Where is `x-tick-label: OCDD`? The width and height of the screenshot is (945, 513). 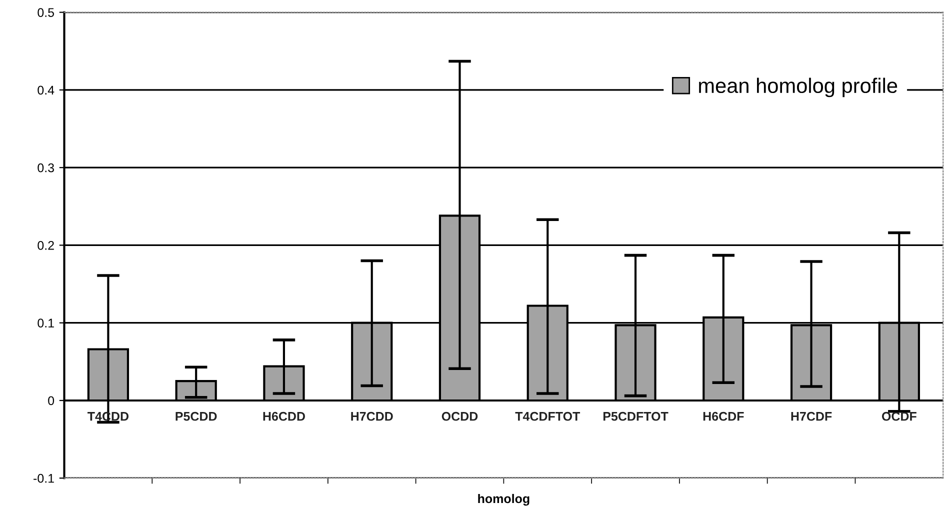 x-tick-label: OCDD is located at coordinates (460, 416).